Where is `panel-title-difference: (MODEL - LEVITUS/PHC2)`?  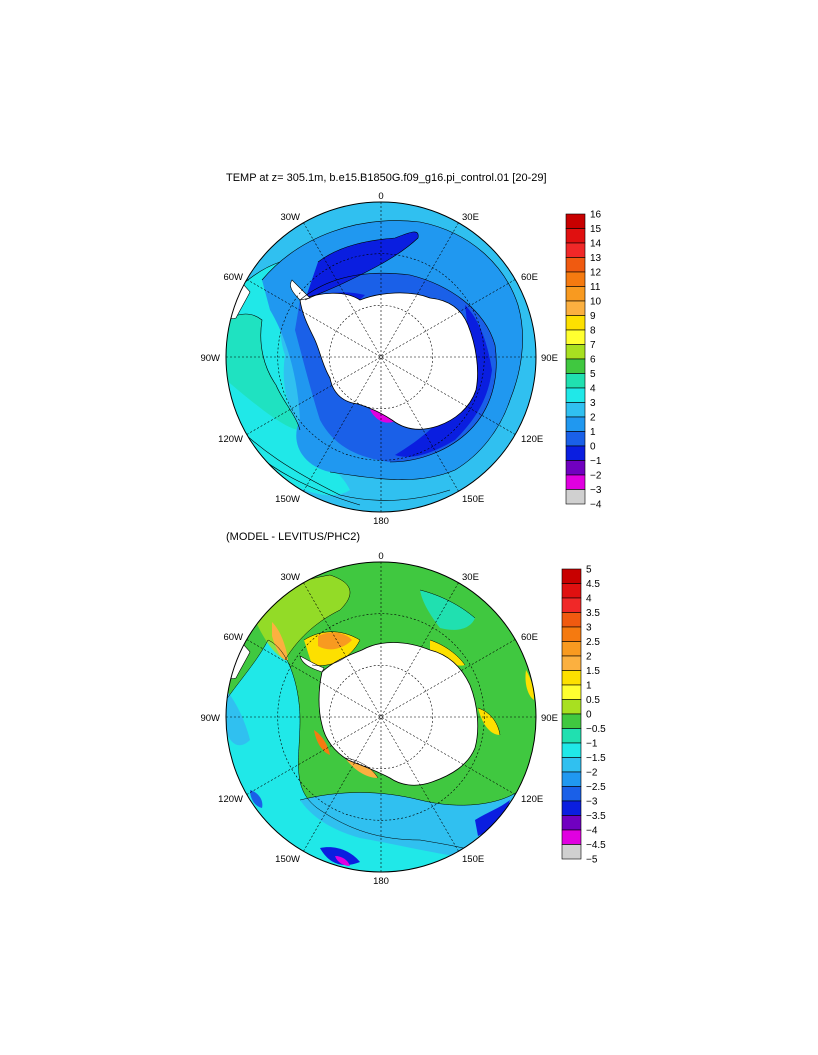
panel-title-difference: (MODEL - LEVITUS/PHC2) is located at coordinates (293, 537).